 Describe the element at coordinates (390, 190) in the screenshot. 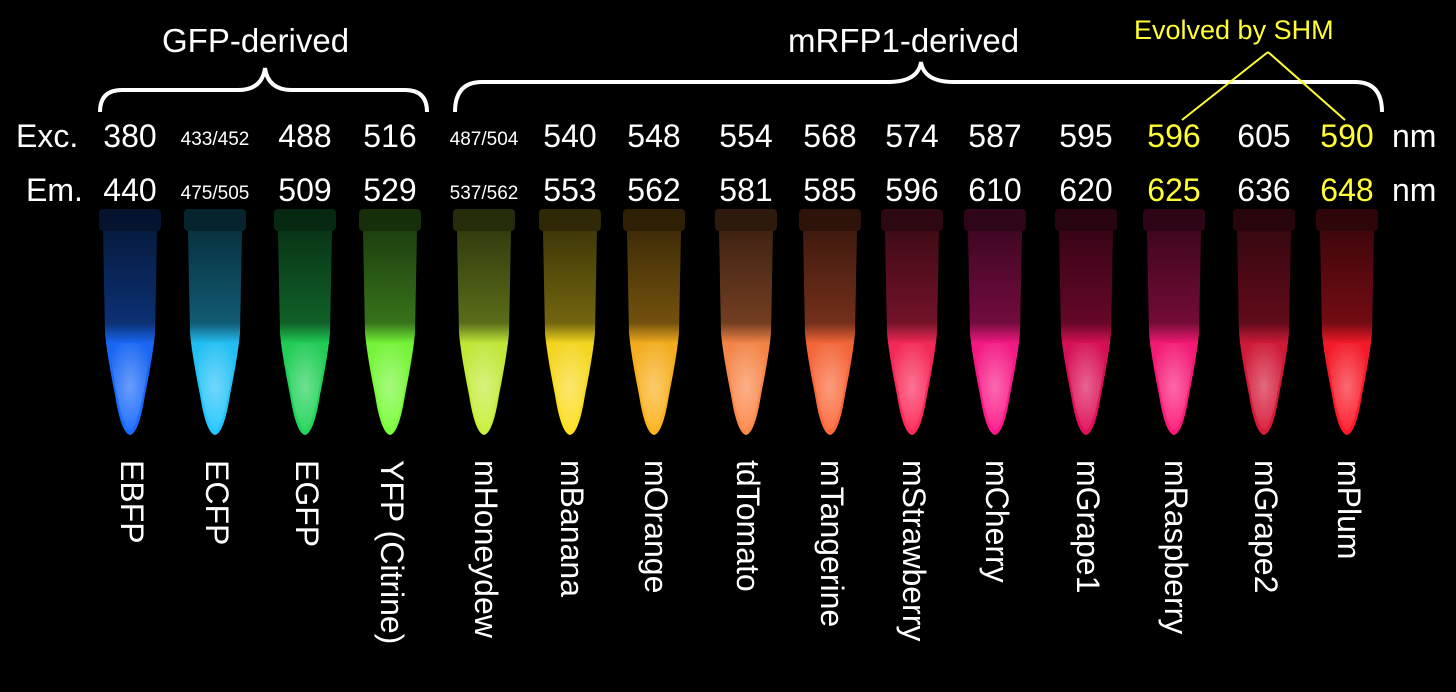

I see `emission-value: 529` at that location.